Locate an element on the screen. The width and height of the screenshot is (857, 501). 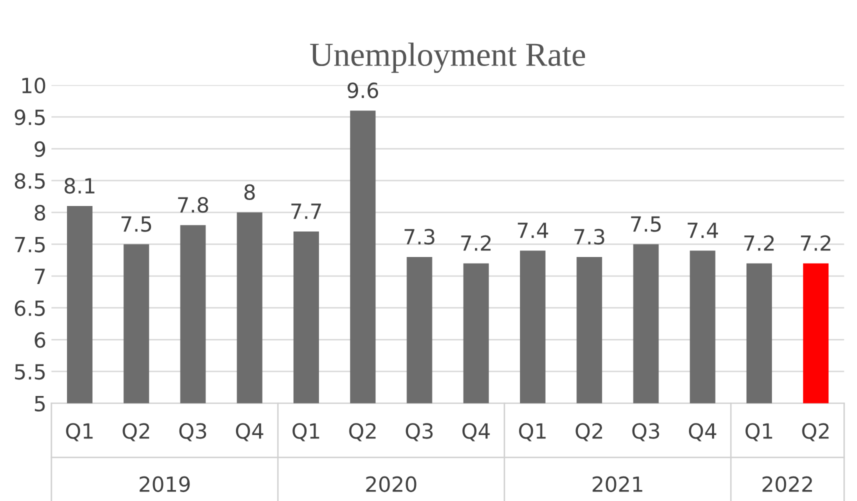
data-label: 7.8 is located at coordinates (193, 205).